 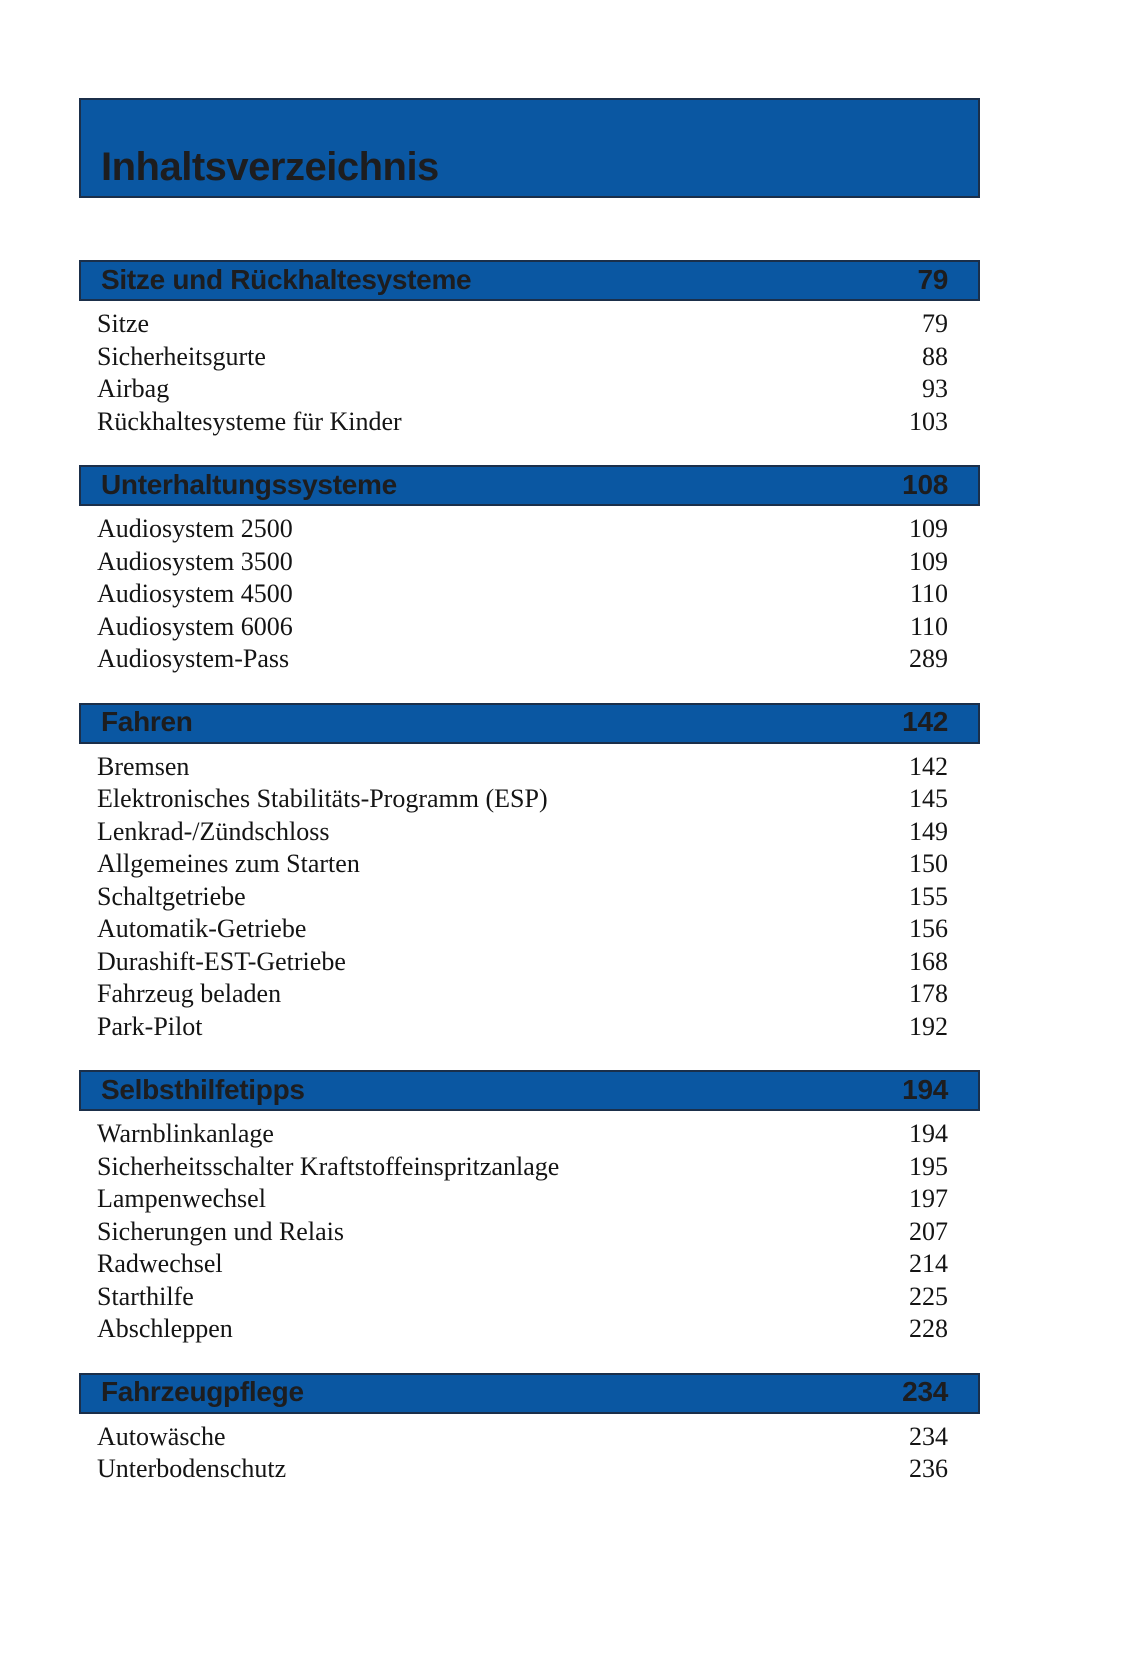 I want to click on toc-entry-label: Rückhaltesysteme für Kinder, so click(x=249, y=421).